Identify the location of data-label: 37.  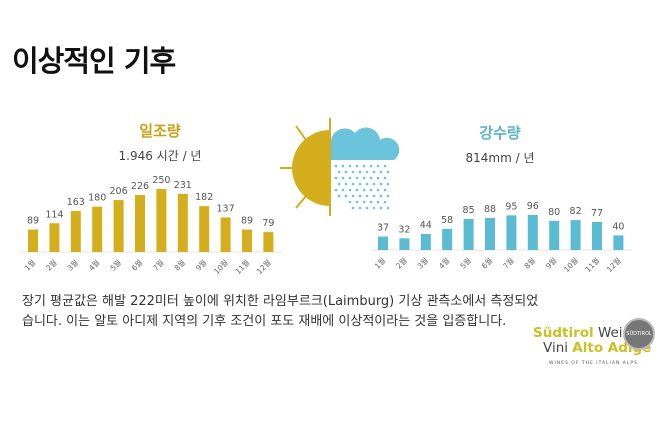
(383, 228).